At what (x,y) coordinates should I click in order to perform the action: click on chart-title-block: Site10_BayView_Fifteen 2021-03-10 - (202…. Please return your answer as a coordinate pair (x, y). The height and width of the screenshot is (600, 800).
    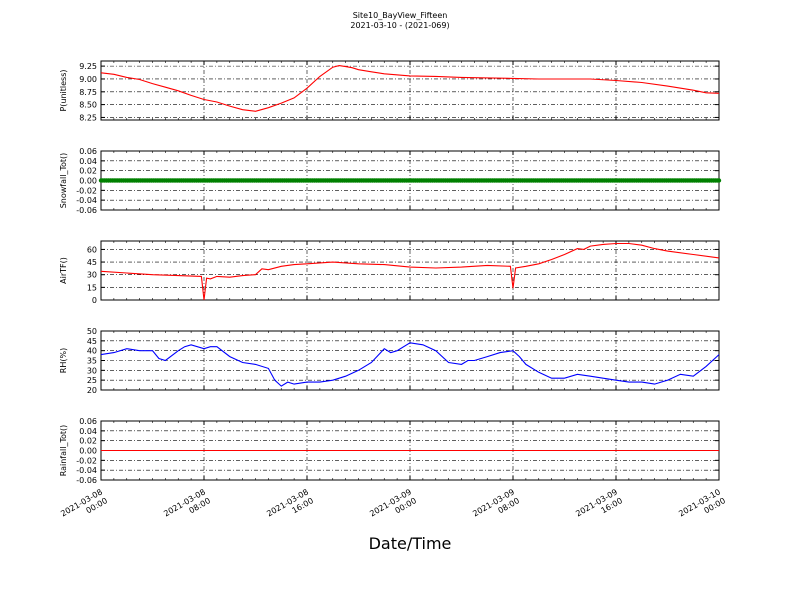
    Looking at the image, I should click on (400, 21).